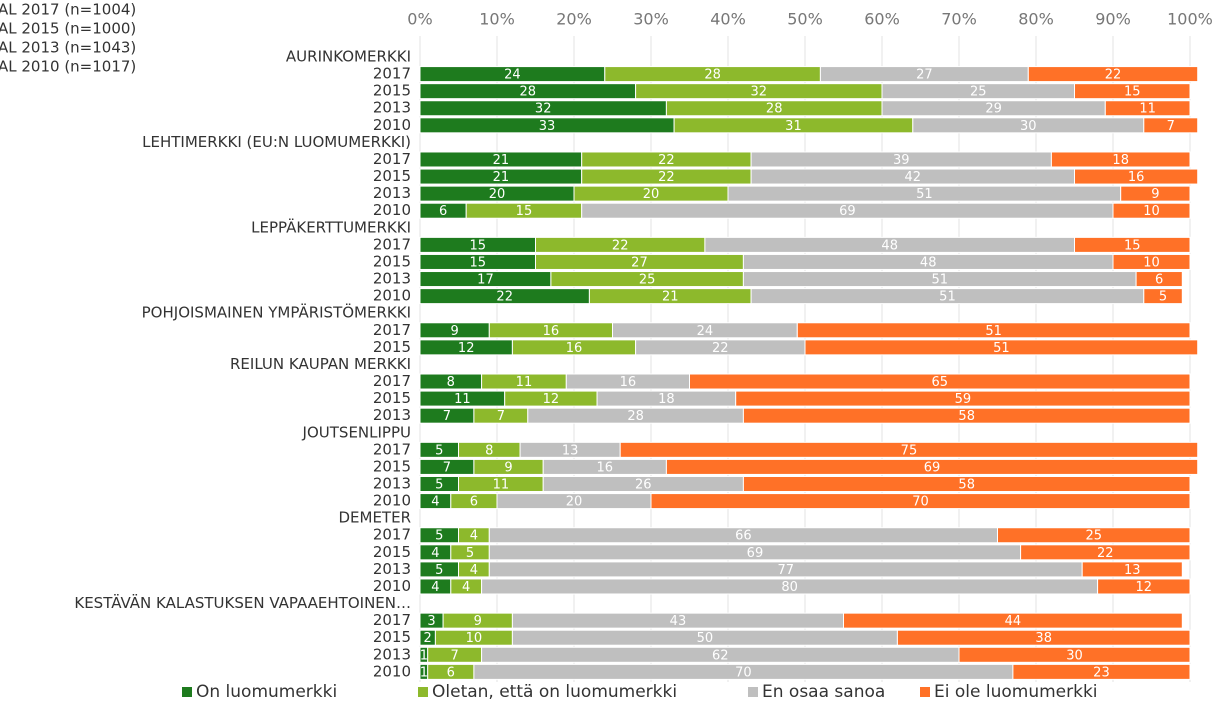  I want to click on x-tick-label: 60%, so click(882, 19).